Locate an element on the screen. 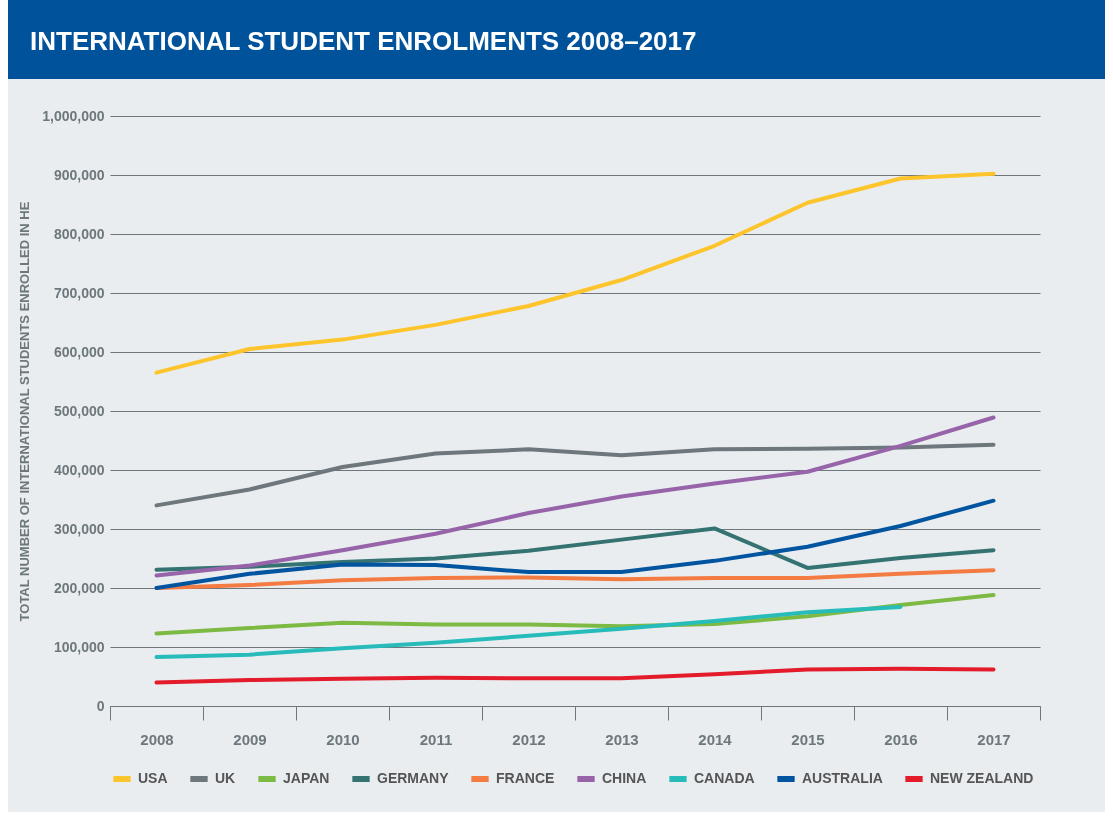  y-tick-label: 200,000 is located at coordinates (79, 587).